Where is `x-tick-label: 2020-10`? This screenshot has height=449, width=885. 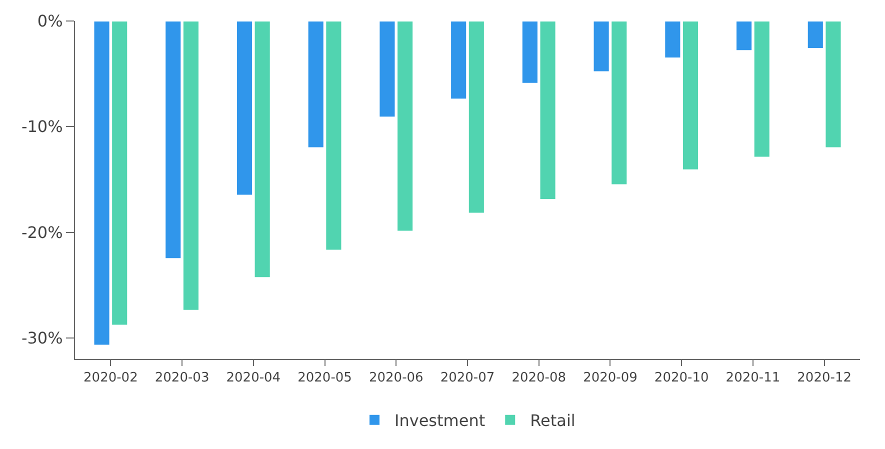
x-tick-label: 2020-10 is located at coordinates (681, 378).